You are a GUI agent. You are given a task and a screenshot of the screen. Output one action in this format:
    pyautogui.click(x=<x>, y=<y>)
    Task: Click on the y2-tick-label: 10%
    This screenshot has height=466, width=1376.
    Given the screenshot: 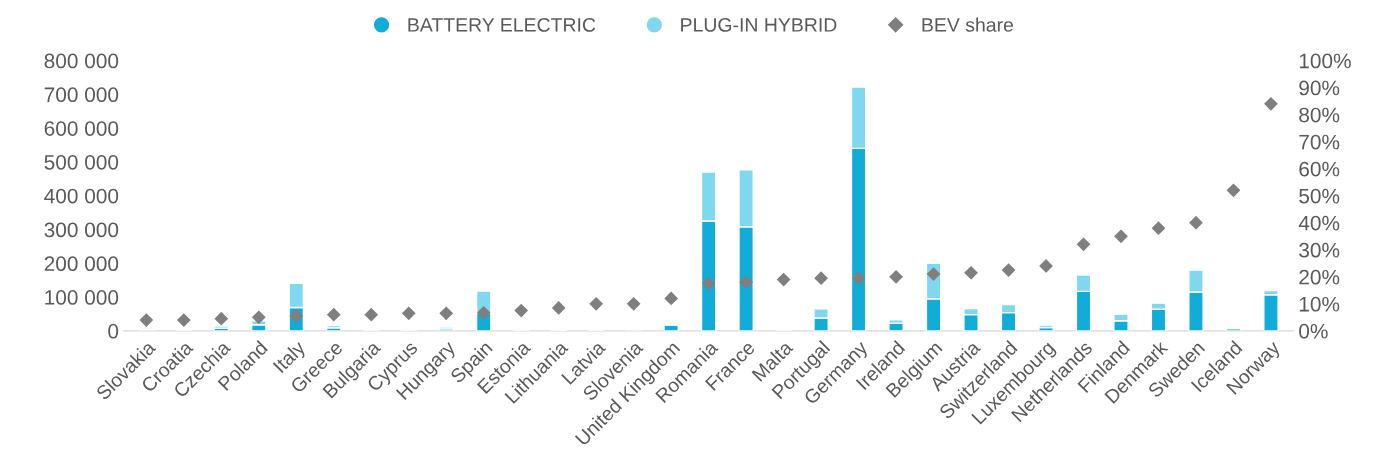 What is the action you would take?
    pyautogui.click(x=1319, y=304)
    